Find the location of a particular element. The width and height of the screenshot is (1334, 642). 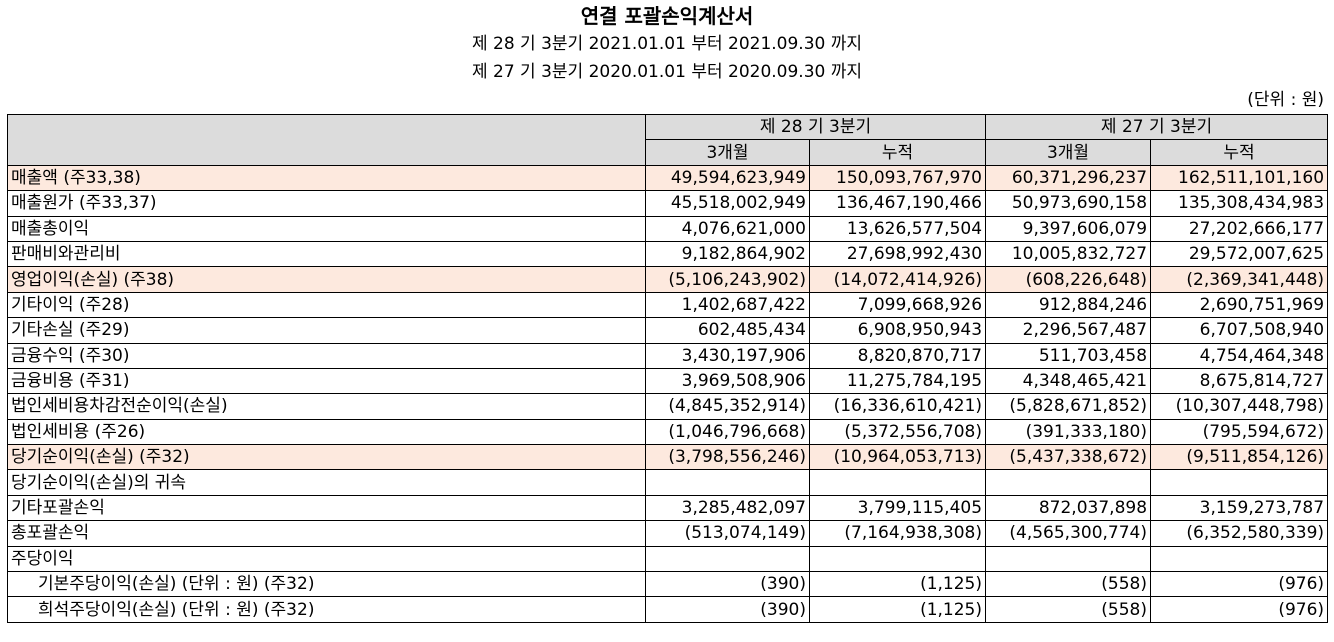

value-cell: 50,973,690,158 is located at coordinates (1068, 203).